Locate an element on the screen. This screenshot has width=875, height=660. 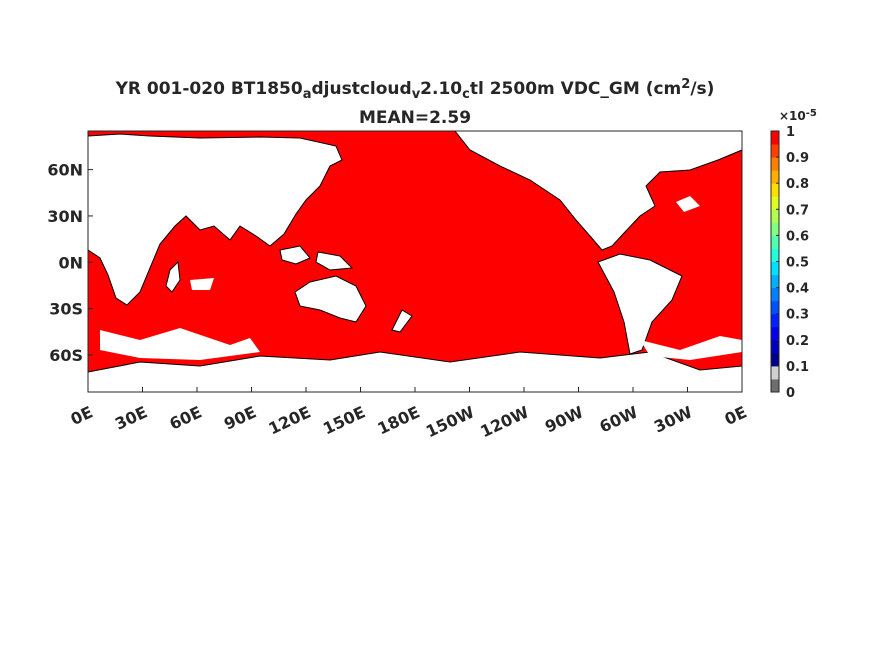
colorbar-tick-label: 0.4 is located at coordinates (797, 289).